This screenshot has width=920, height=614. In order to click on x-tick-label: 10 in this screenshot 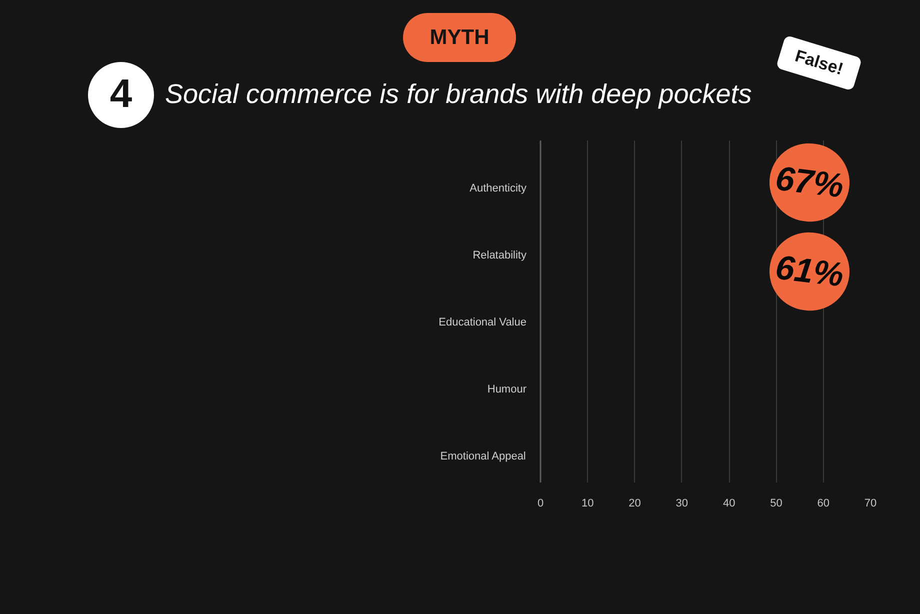, I will do `click(588, 504)`.